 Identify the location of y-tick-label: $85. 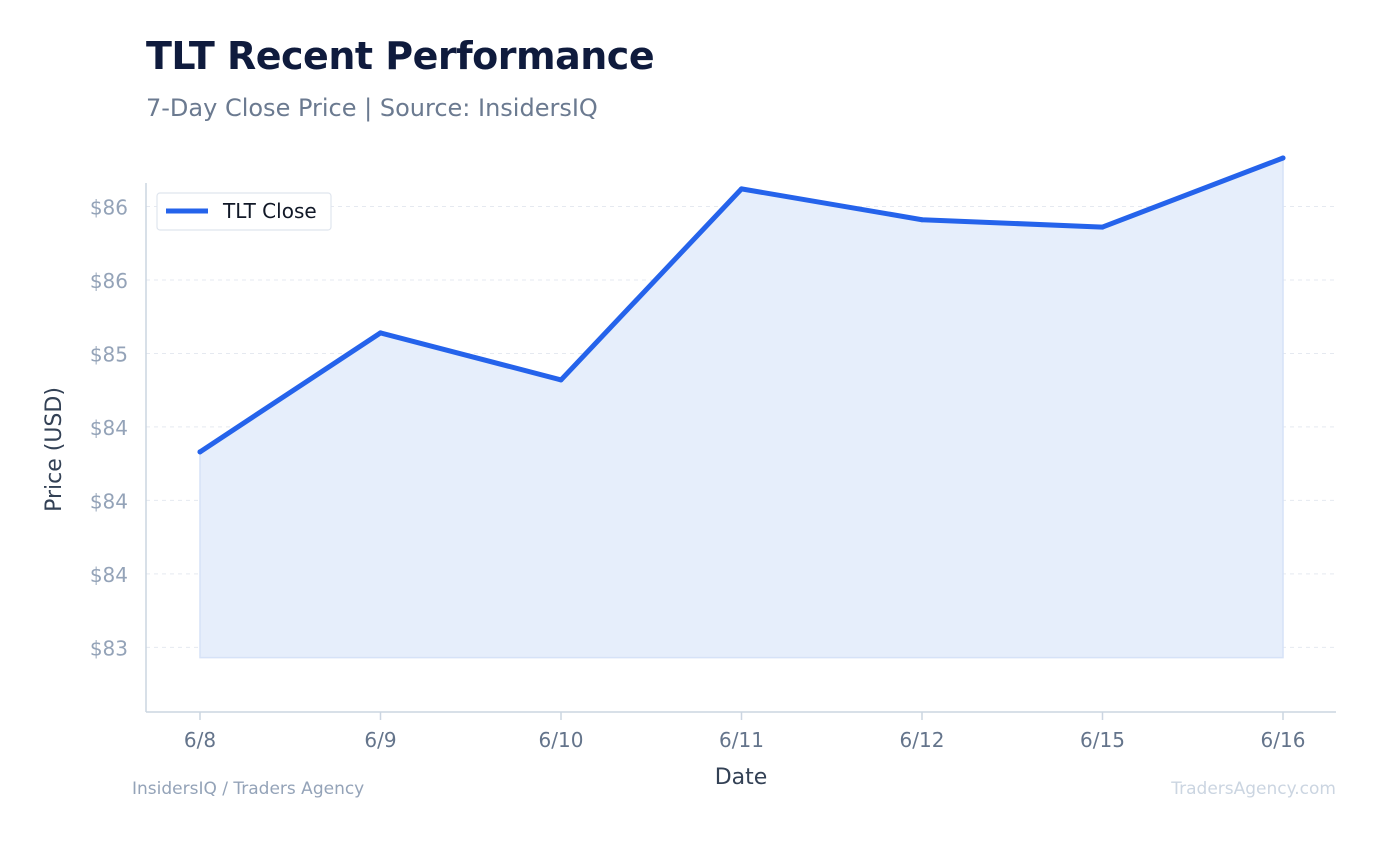
(109, 354).